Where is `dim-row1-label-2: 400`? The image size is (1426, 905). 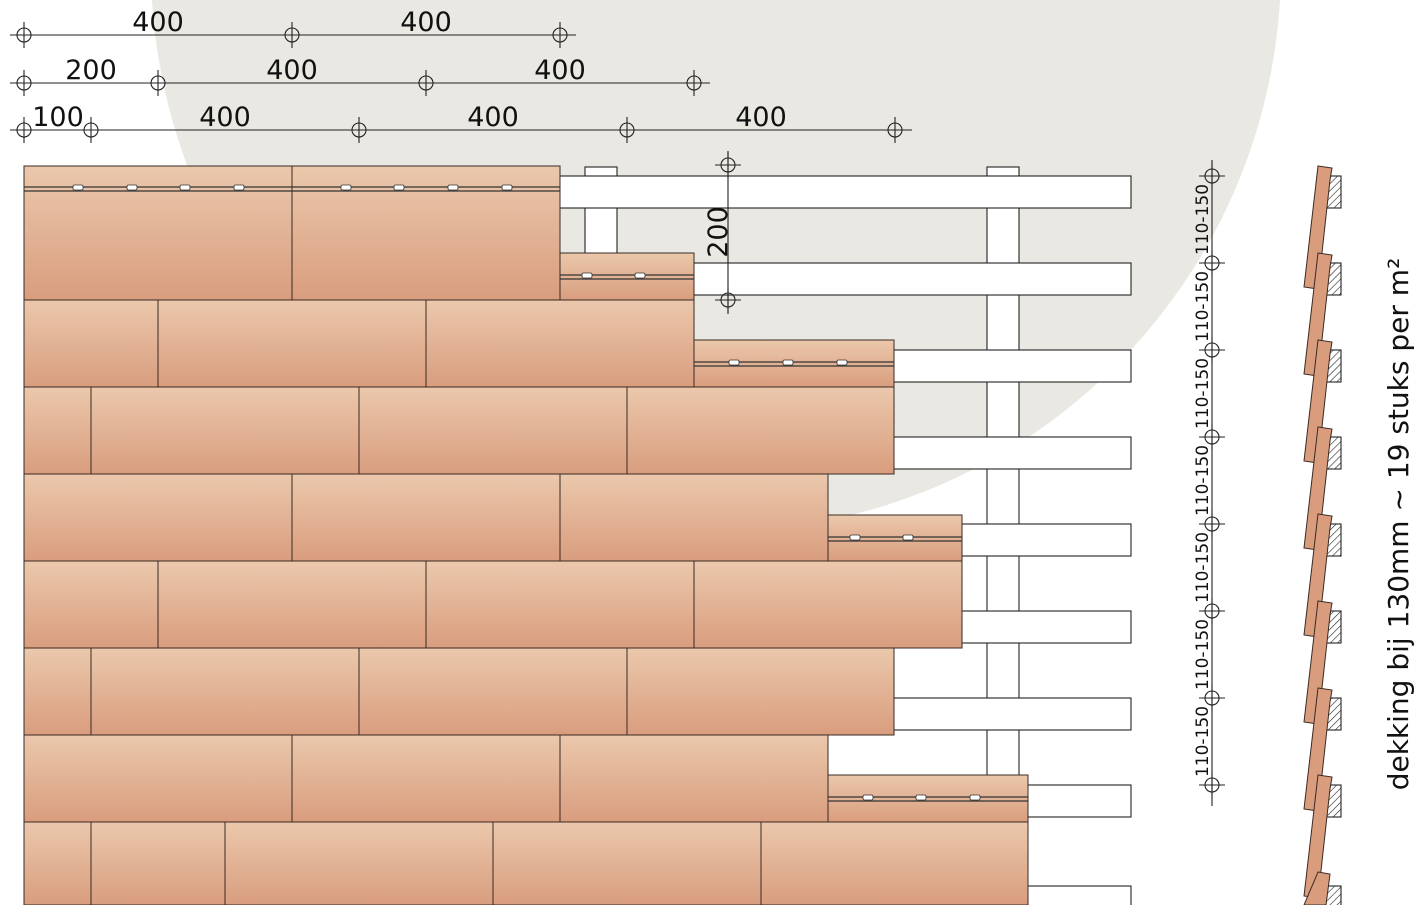 dim-row1-label-2: 400 is located at coordinates (426, 22).